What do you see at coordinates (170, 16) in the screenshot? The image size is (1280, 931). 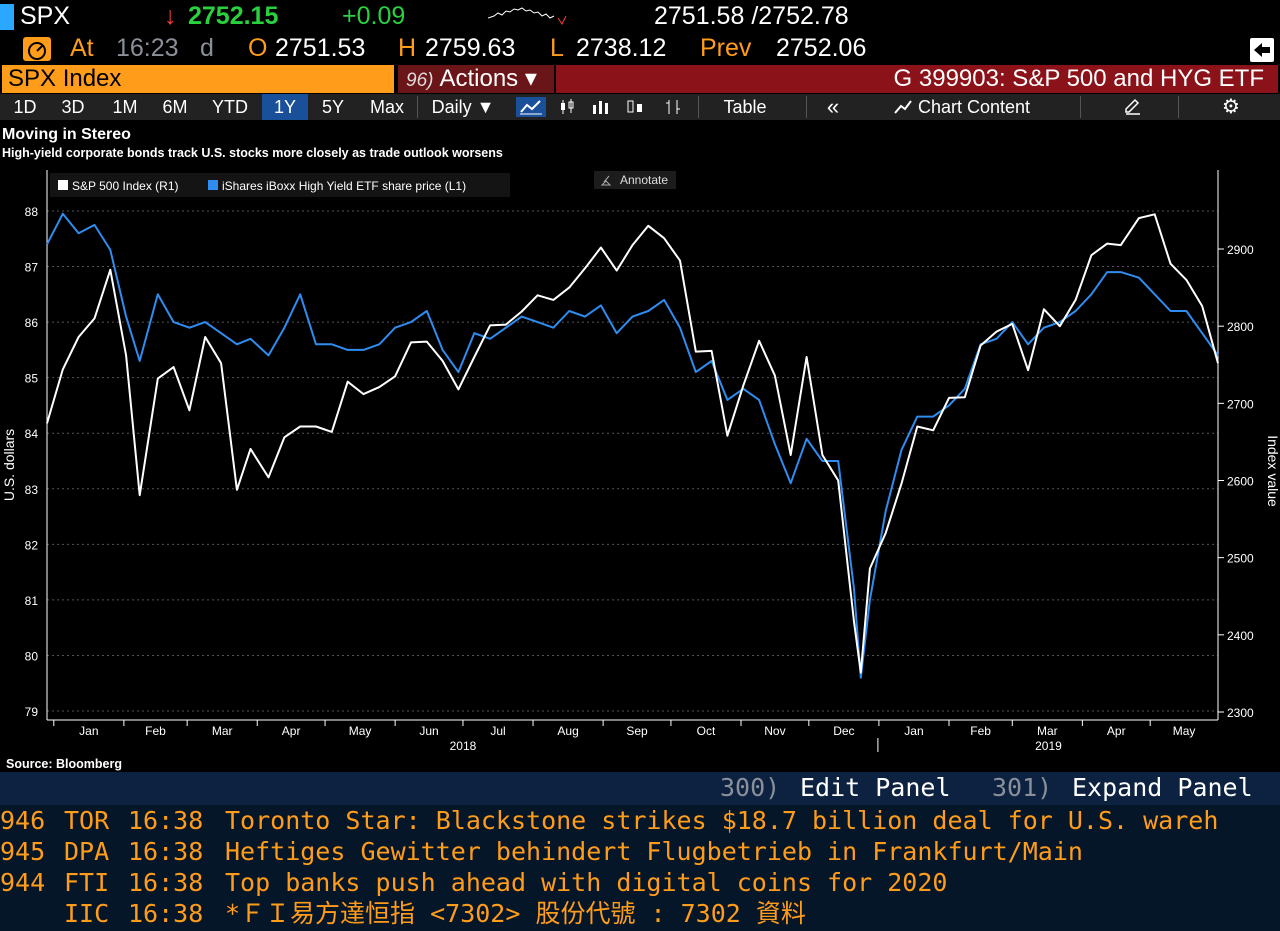 I see `arrow-down-icon: ↓` at bounding box center [170, 16].